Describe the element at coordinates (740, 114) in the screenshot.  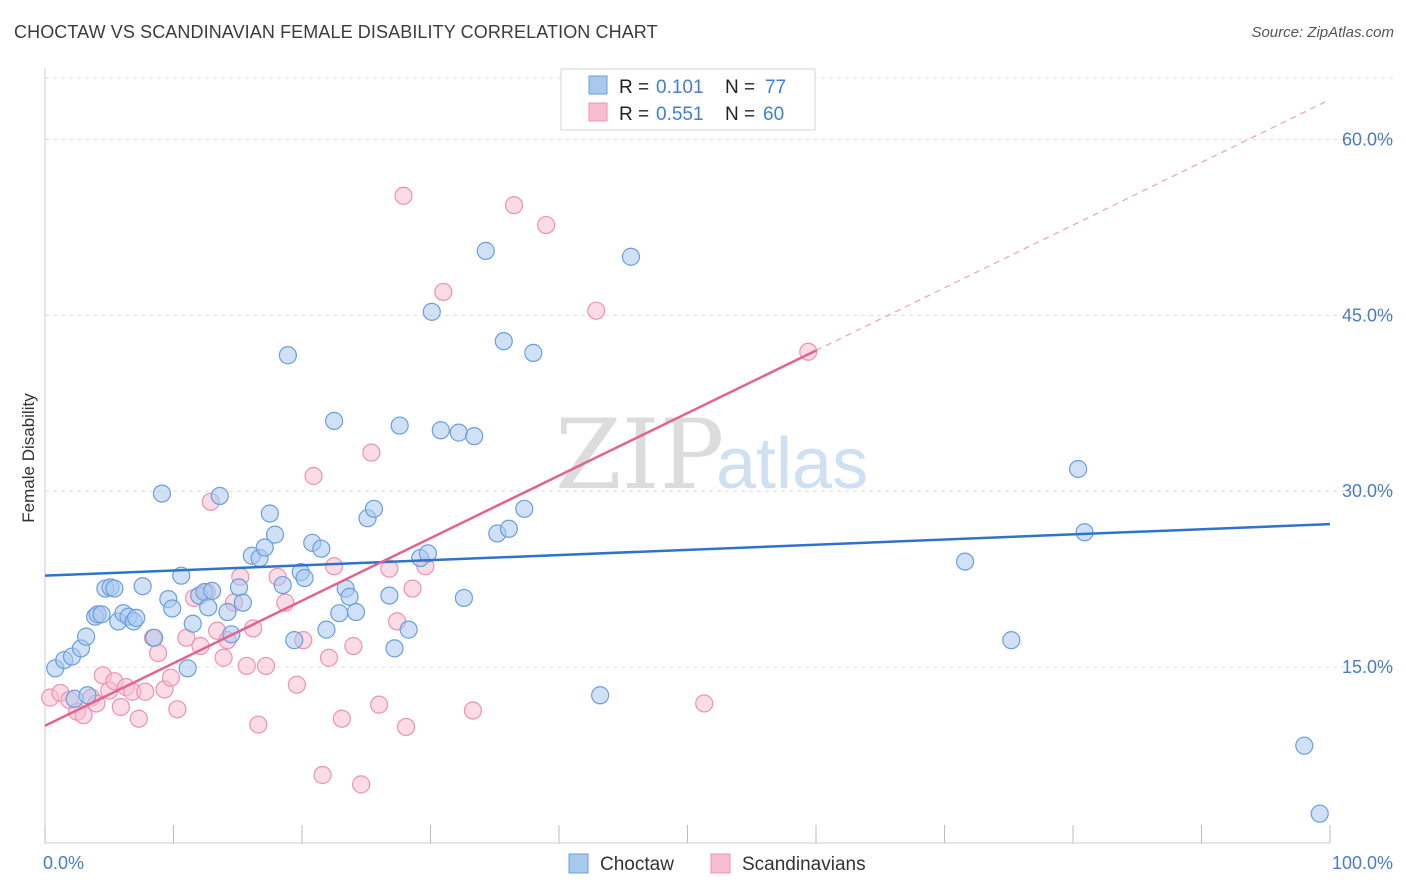
I see `scandinavians-n-label: N =` at that location.